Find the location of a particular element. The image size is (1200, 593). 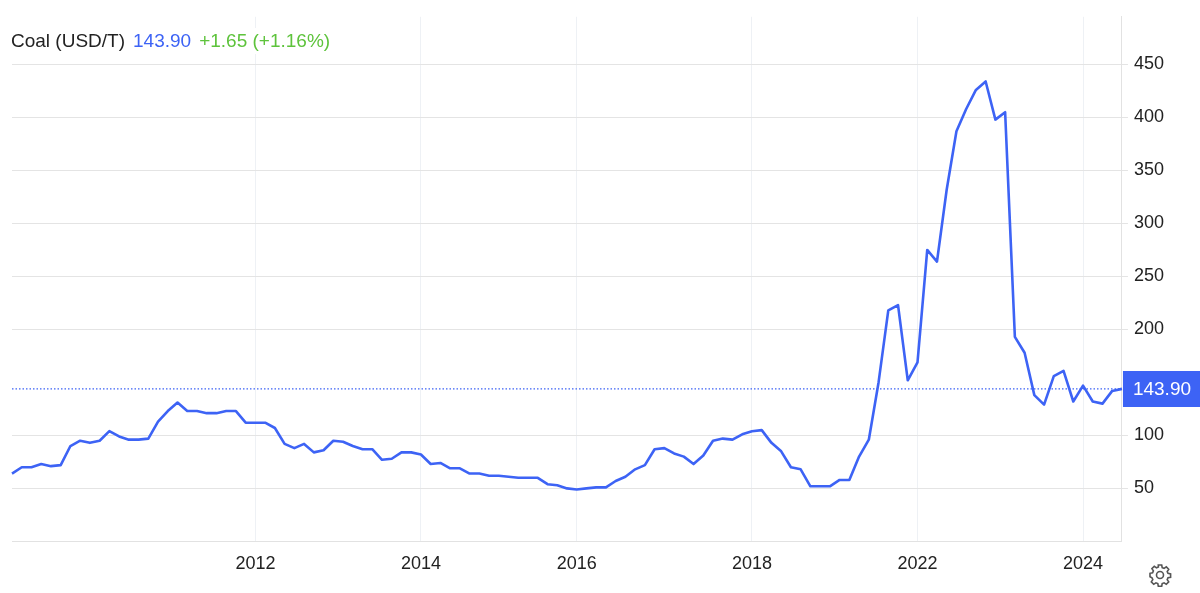

y-tick-label: 200 is located at coordinates (1149, 328).